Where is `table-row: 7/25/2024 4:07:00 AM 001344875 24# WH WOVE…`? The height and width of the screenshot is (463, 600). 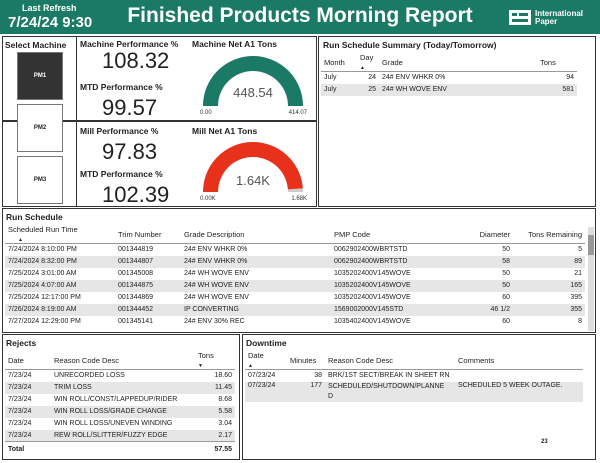 table-row: 7/25/2024 4:07:00 AM 001344875 24# WH WOVE… is located at coordinates (295, 285).